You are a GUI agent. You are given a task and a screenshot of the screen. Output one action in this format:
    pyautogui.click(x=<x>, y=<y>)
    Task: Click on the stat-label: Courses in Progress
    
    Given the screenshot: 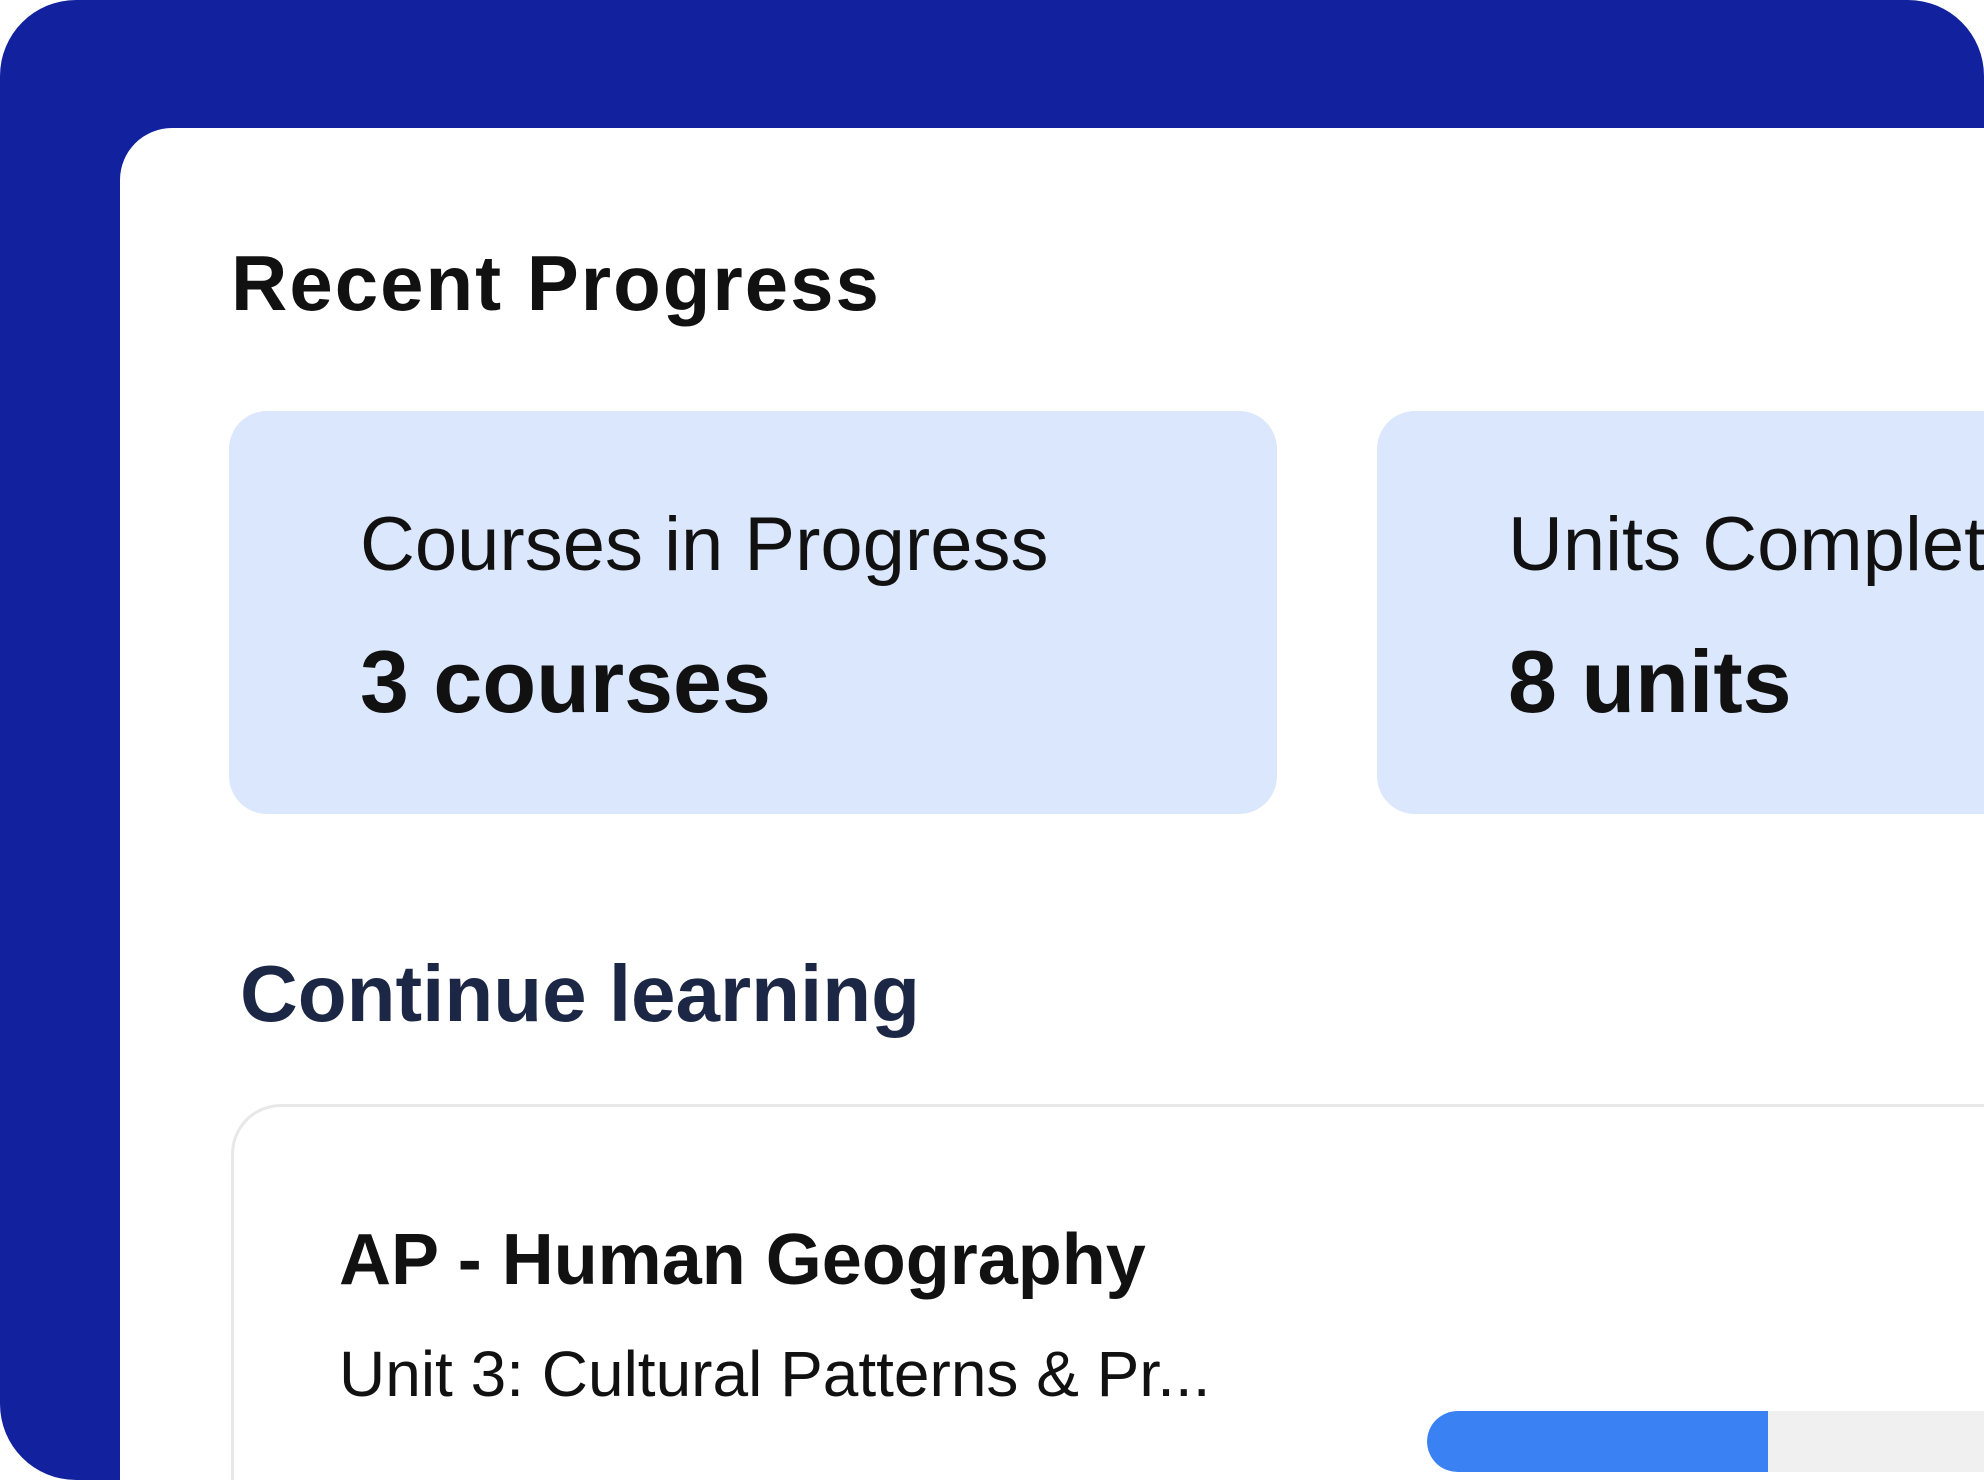 What is the action you would take?
    pyautogui.click(x=704, y=544)
    